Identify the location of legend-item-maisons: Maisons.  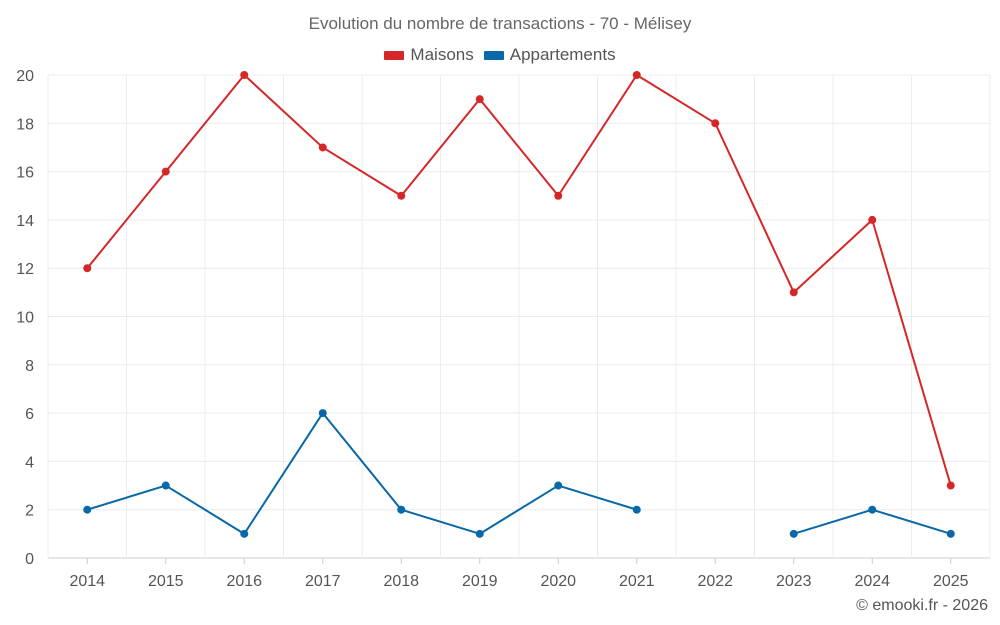
(429, 55).